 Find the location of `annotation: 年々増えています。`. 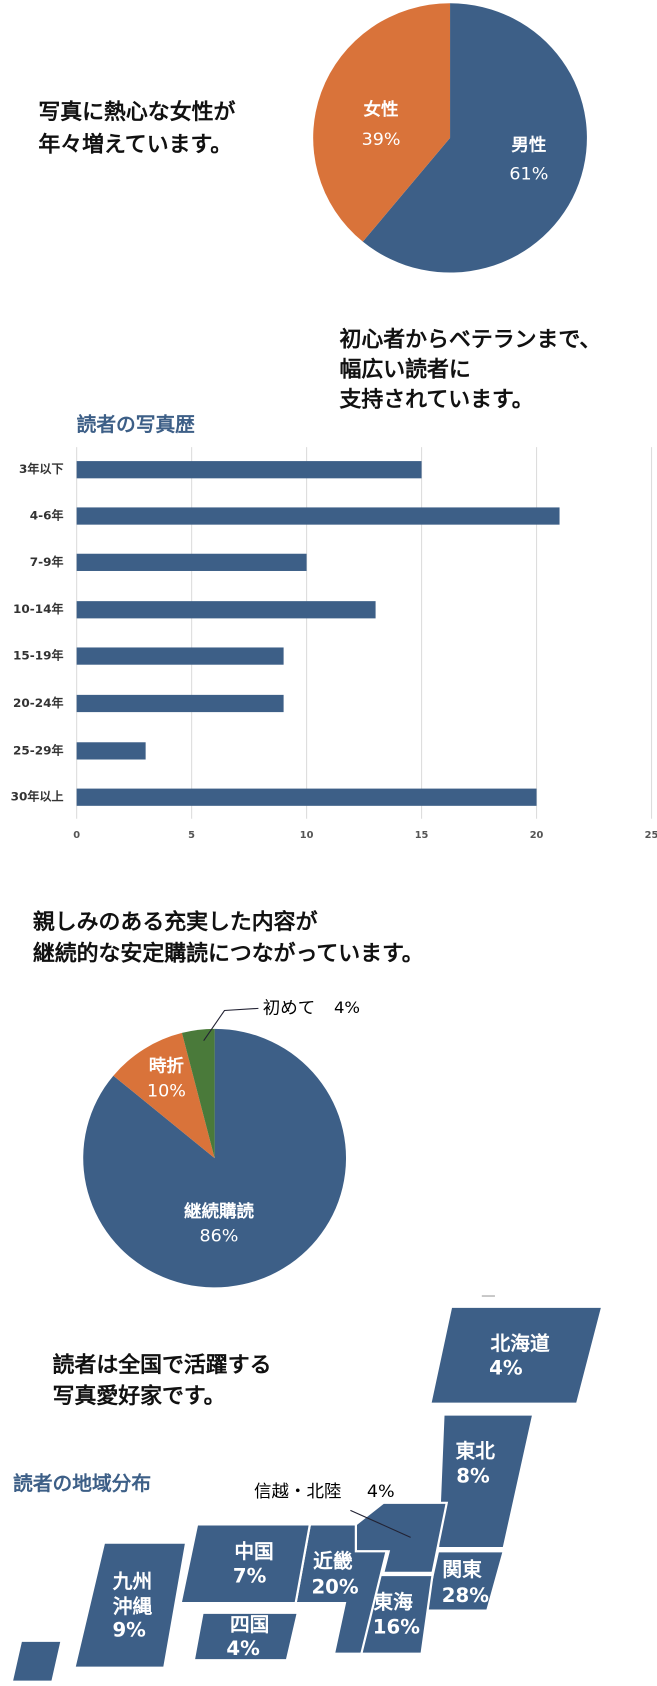

annotation: 年々増えています。 is located at coordinates (135, 145).